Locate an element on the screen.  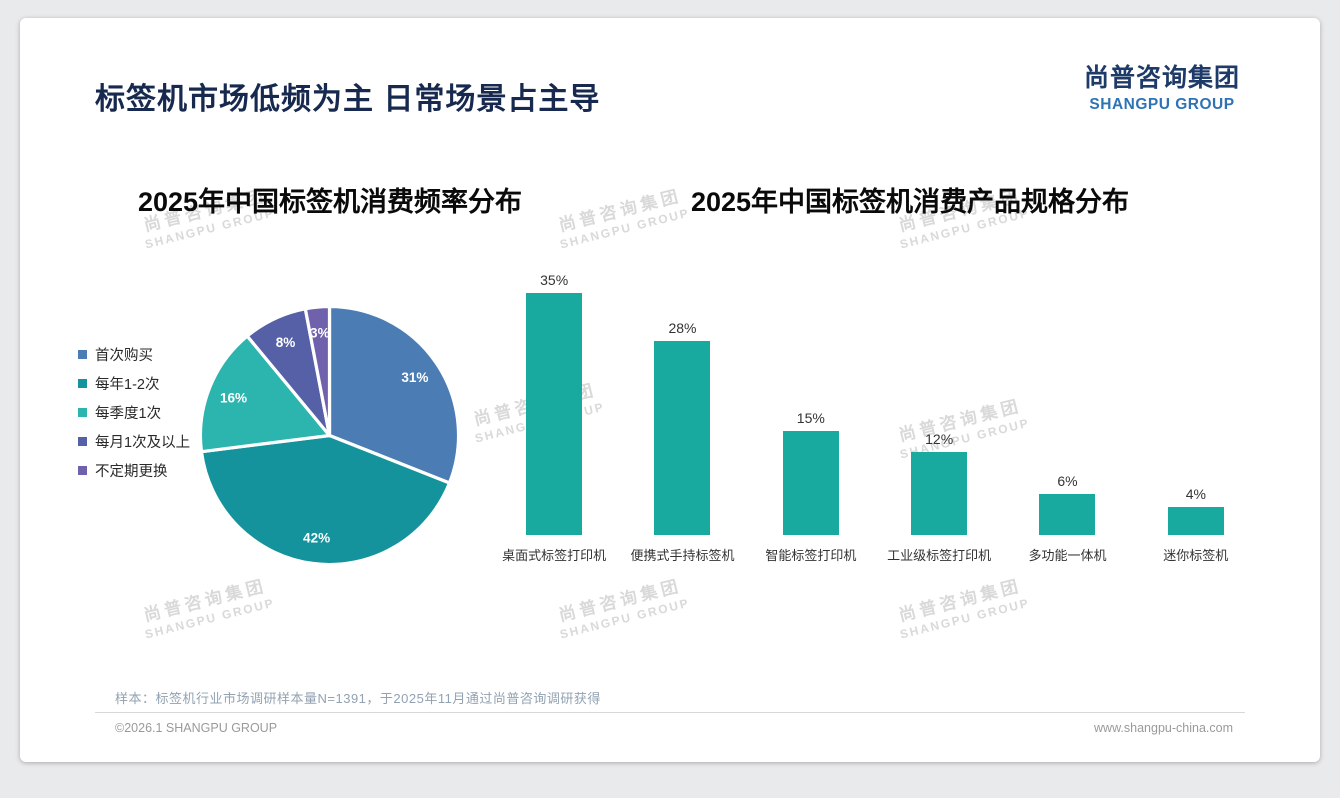
bar-value-label: 12% is located at coordinates (939, 439).